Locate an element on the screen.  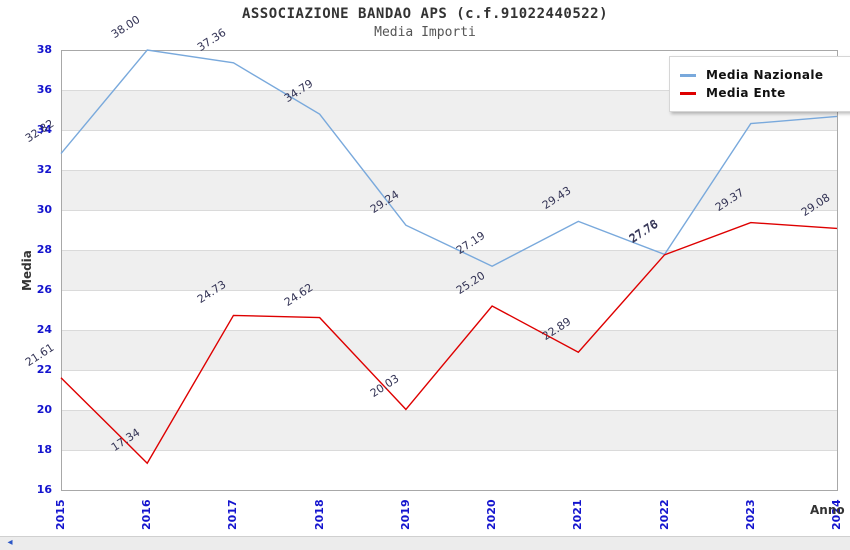
chart-subtitle: Media Importi is located at coordinates (425, 32).